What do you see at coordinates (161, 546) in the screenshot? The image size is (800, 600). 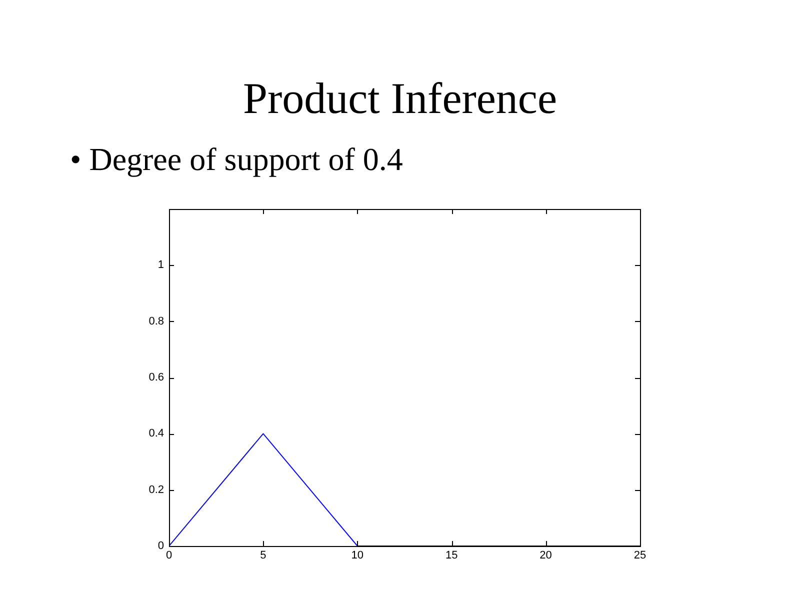 I see `y-tick-label: 0` at bounding box center [161, 546].